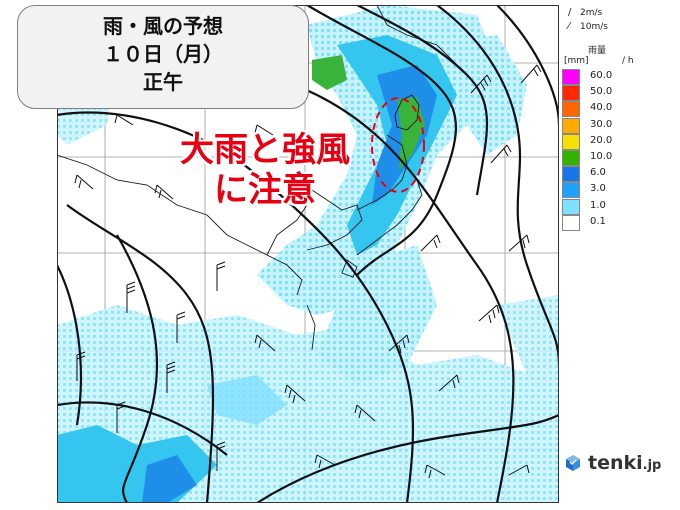 Image resolution: width=680 pixels, height=510 pixels. I want to click on rain-scale-label: 20.0, so click(601, 140).